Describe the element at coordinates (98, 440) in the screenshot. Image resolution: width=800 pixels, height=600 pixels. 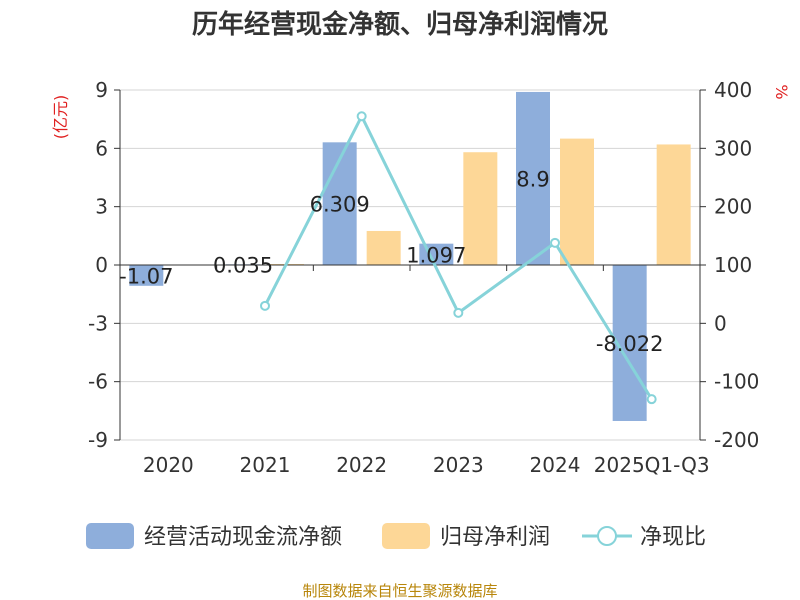
I see `left-tick-label: -9` at that location.